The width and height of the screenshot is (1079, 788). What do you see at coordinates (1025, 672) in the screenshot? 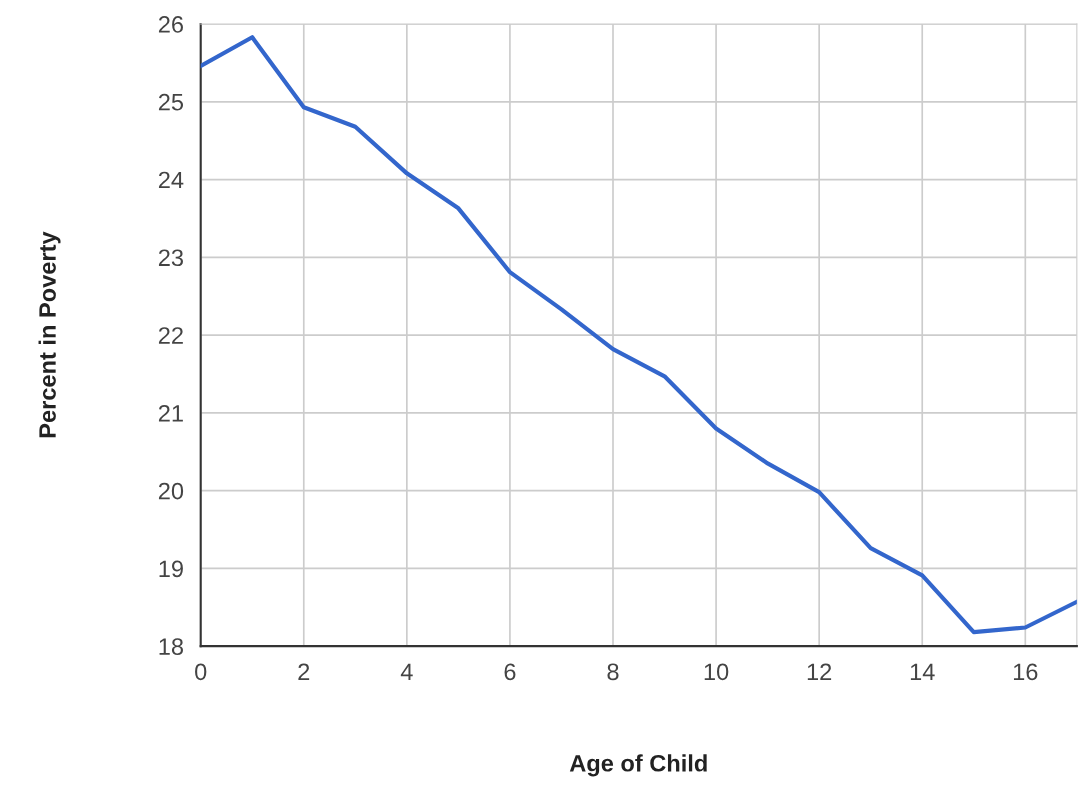
I see `x-tick-label: 16` at bounding box center [1025, 672].